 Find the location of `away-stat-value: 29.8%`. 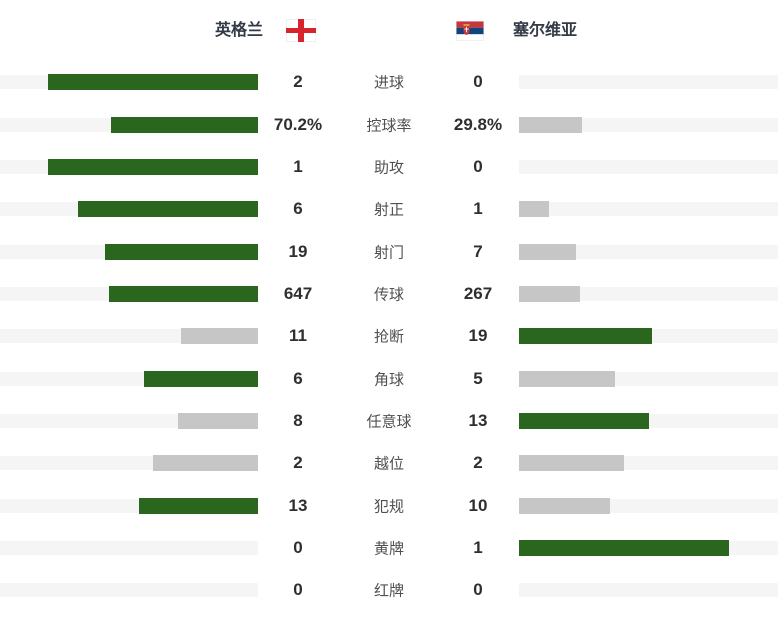

away-stat-value: 29.8% is located at coordinates (478, 124).